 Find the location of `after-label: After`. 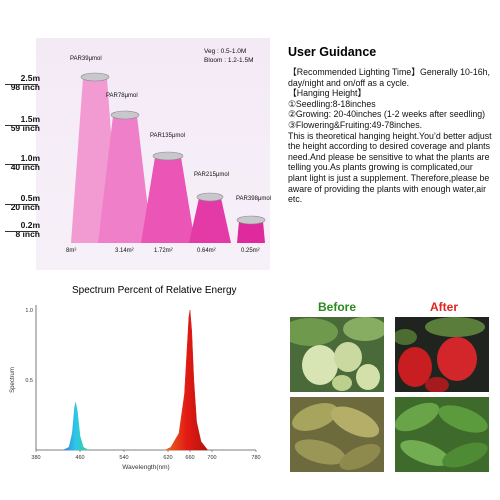

after-label: After is located at coordinates (444, 307).